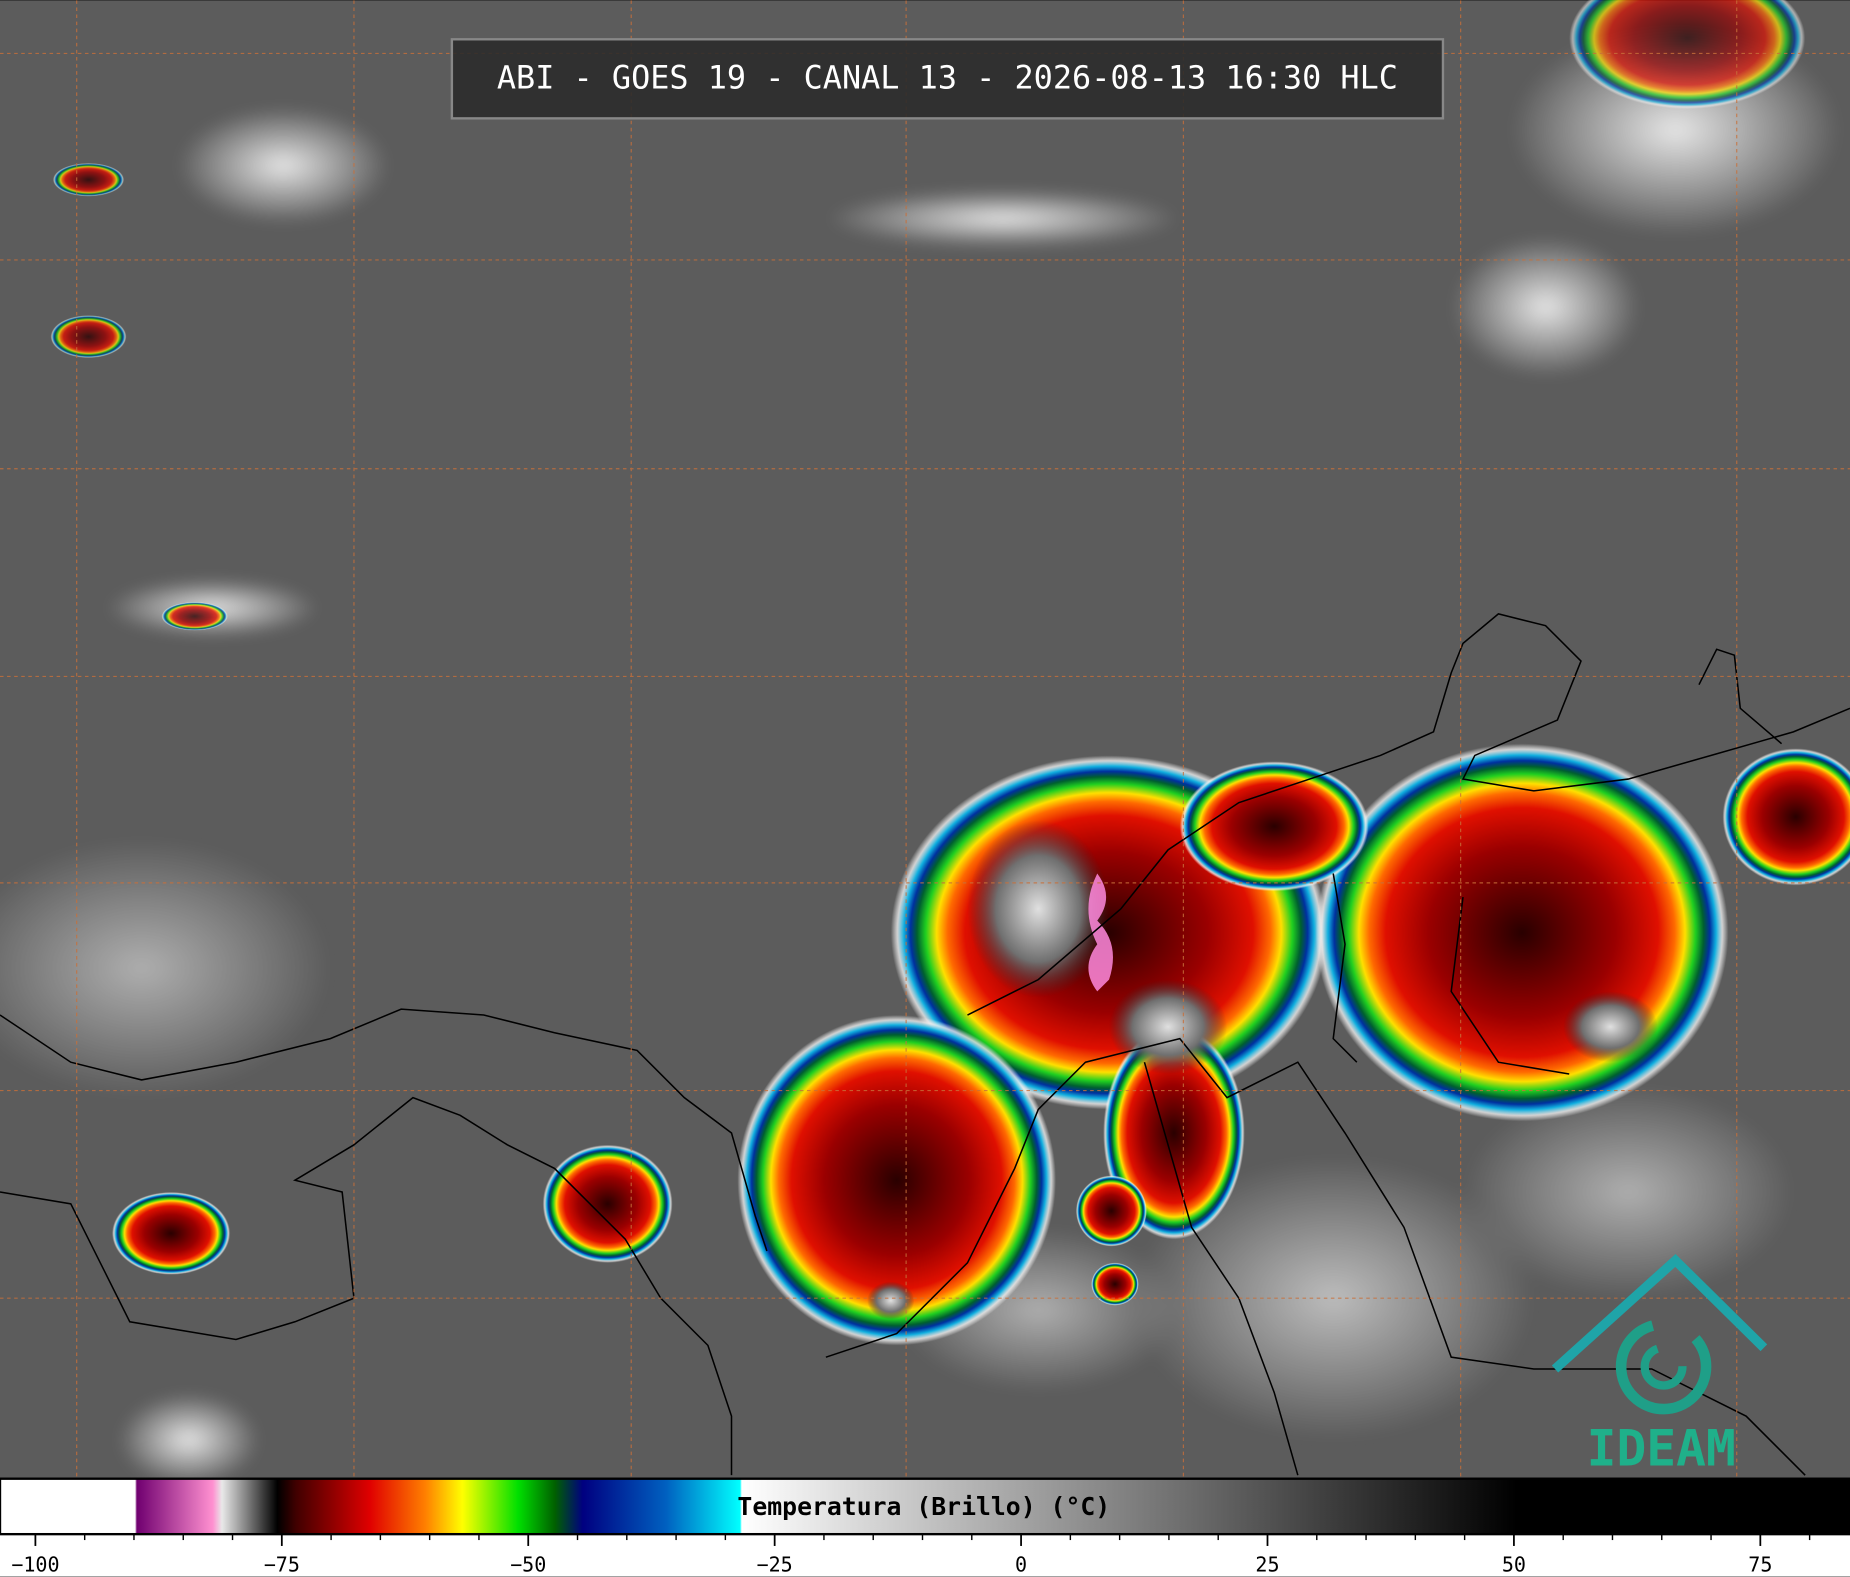  I want to click on colorbar, so click(925, 1506).